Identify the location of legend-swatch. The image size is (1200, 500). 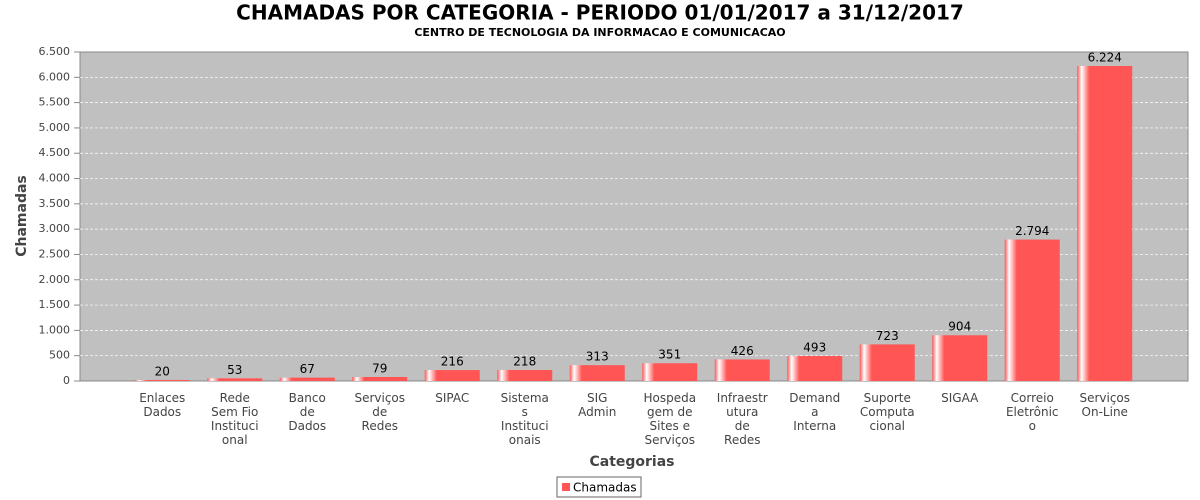
(566, 487).